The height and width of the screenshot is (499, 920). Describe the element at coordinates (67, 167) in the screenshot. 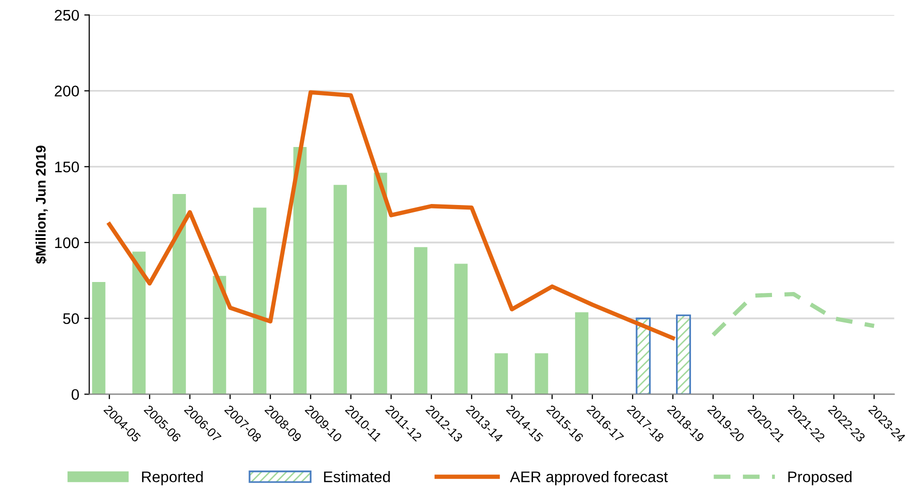

I see `y-tick-label: 150` at that location.